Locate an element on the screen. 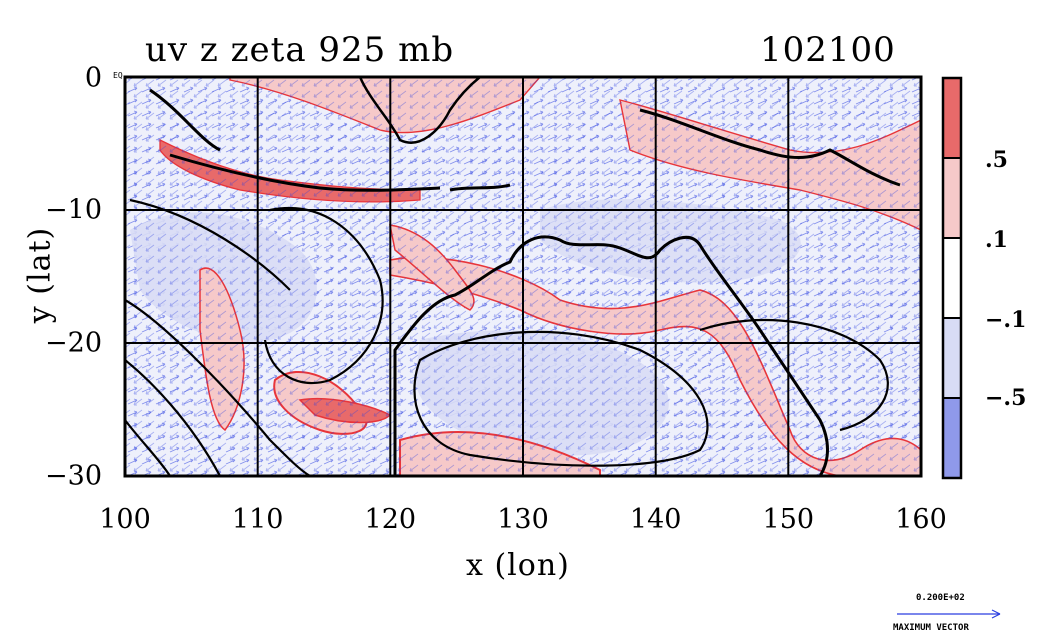  equator-label: EQ is located at coordinates (118, 75).